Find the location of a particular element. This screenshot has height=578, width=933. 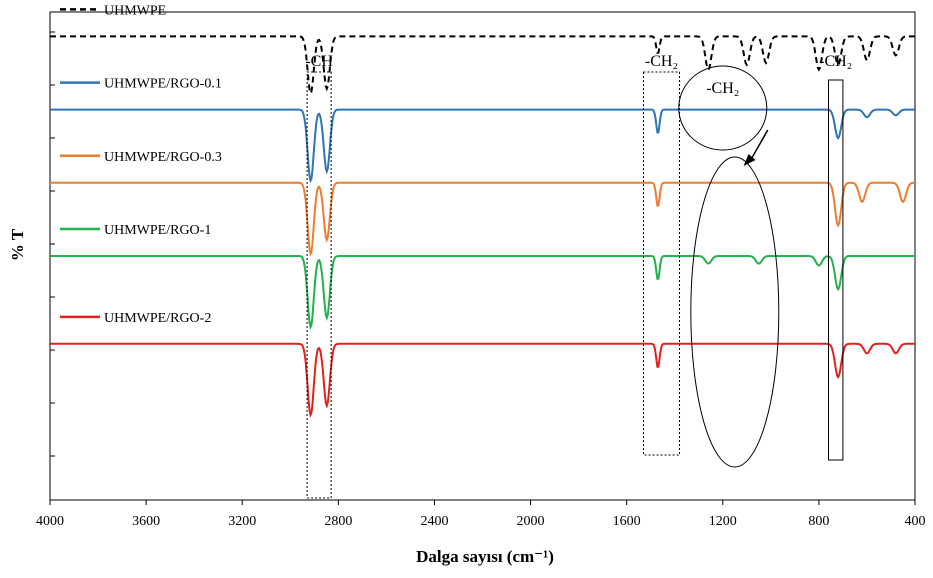

legend-label-4: UHMWPE/RGO-2 is located at coordinates (157, 318).